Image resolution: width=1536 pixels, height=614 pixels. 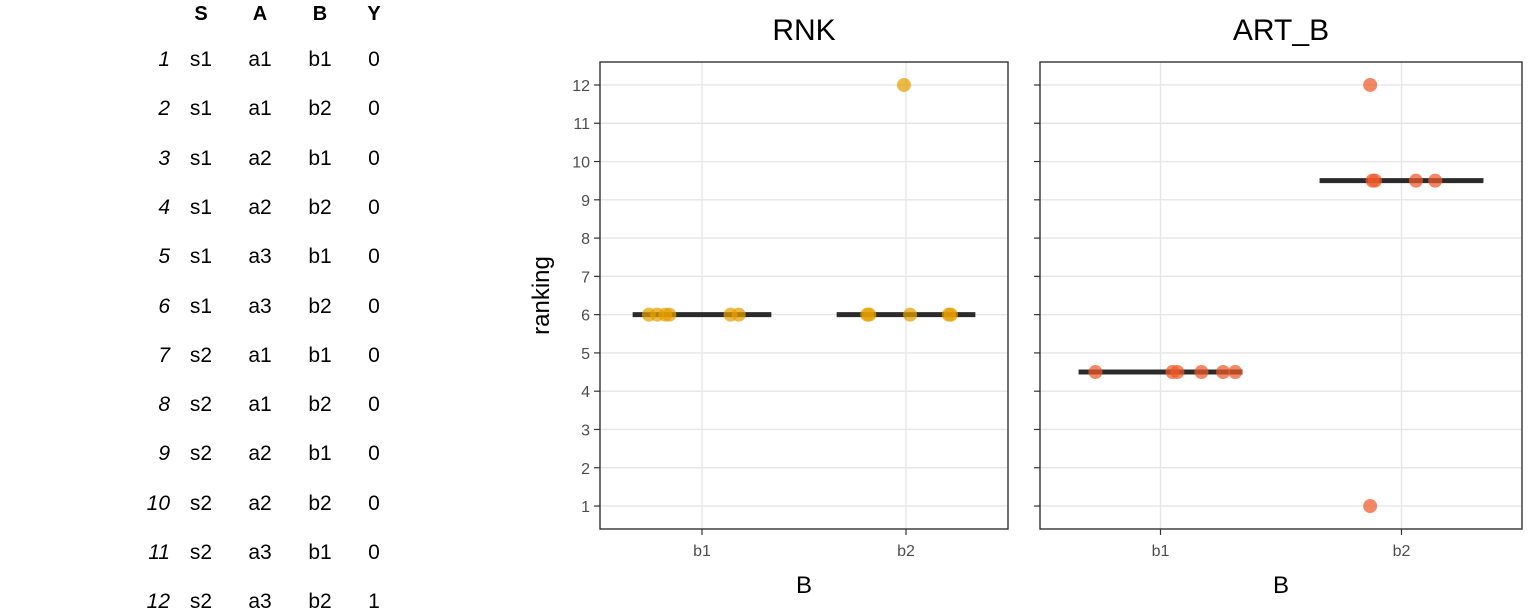 What do you see at coordinates (164, 454) in the screenshot?
I see `table-row-number: 9` at bounding box center [164, 454].